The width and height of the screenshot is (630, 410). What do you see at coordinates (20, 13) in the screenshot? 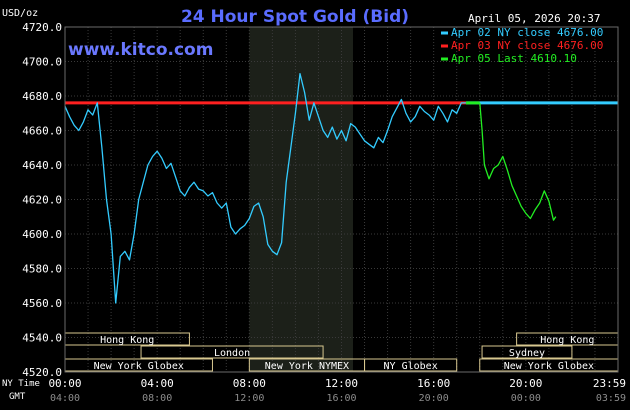
I see `y-axis-unit: USD/oz` at bounding box center [20, 13].